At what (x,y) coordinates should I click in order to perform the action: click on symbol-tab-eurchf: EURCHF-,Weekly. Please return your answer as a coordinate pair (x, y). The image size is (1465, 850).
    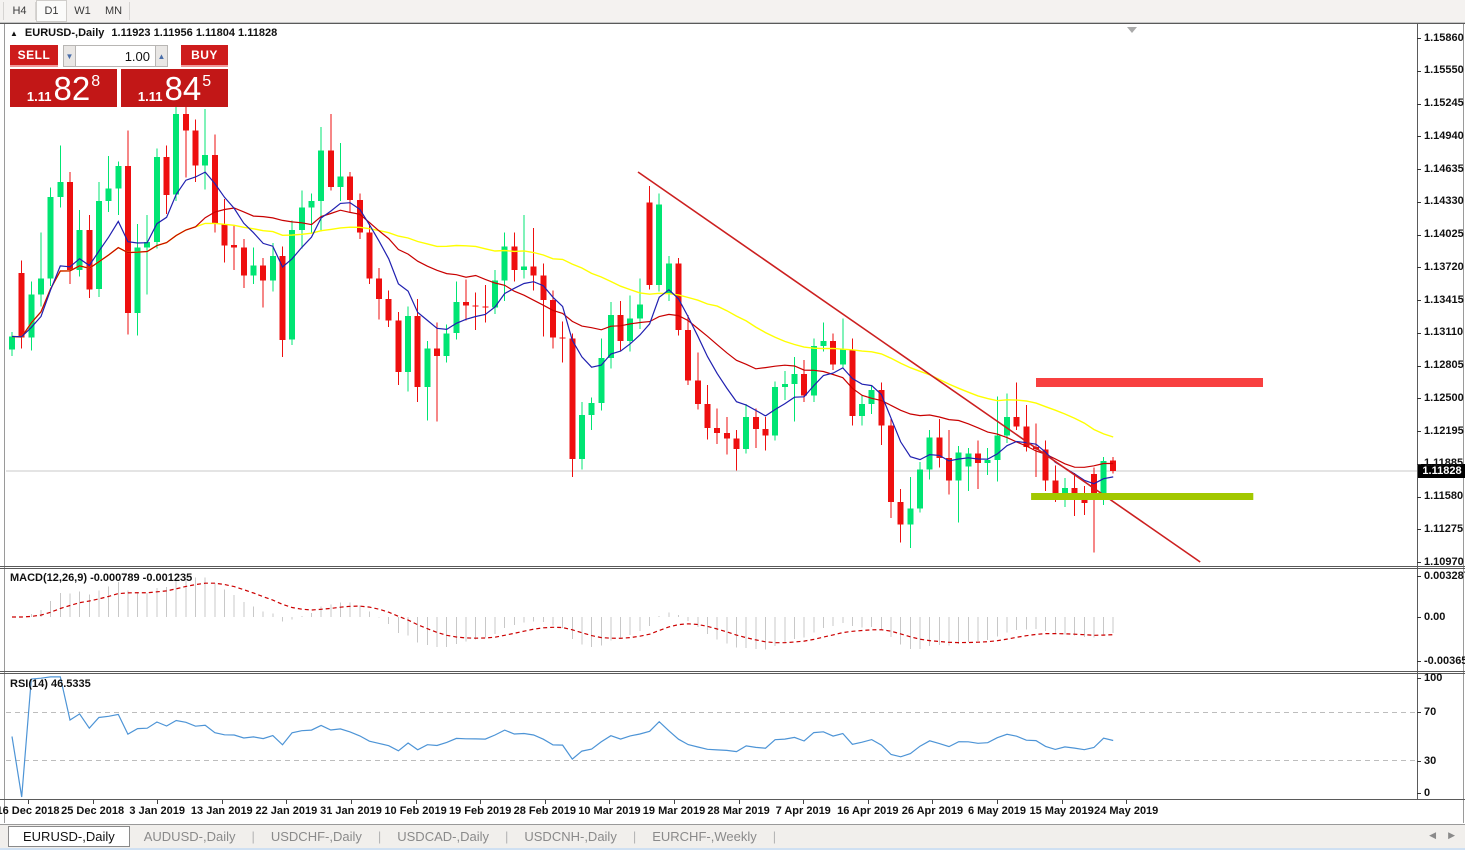
    Looking at the image, I should click on (704, 836).